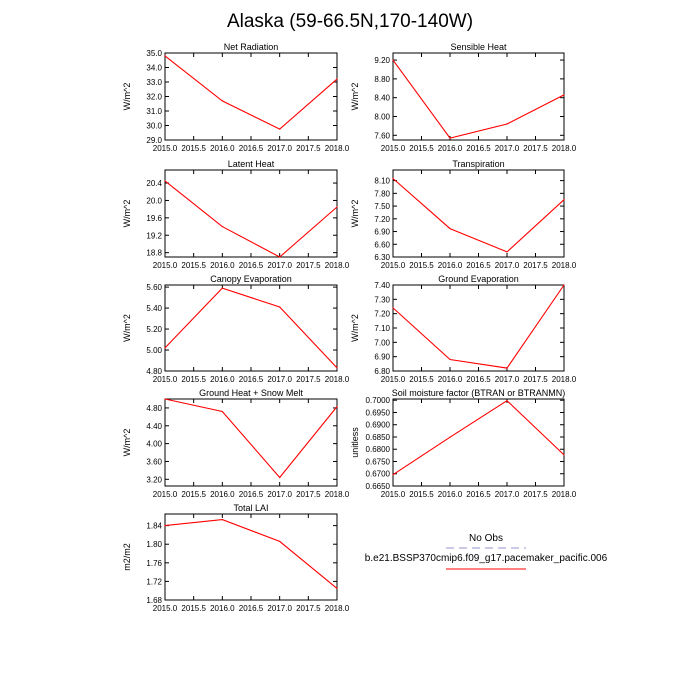 Image resolution: width=700 pixels, height=700 pixels. I want to click on y-tick-label: 7.20, so click(382, 219).